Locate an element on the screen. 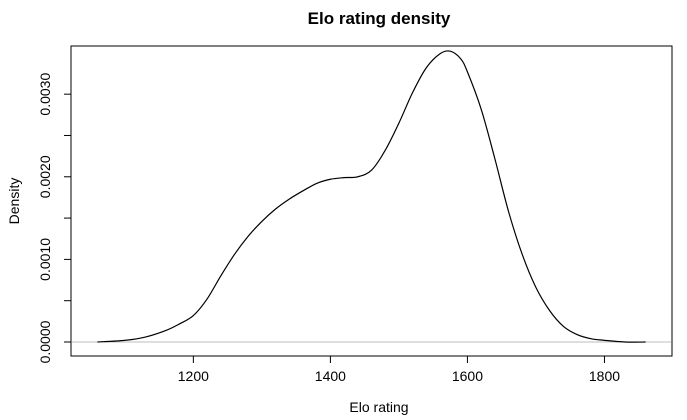 The image size is (687, 420). x-tick-label: 1400 is located at coordinates (330, 376).